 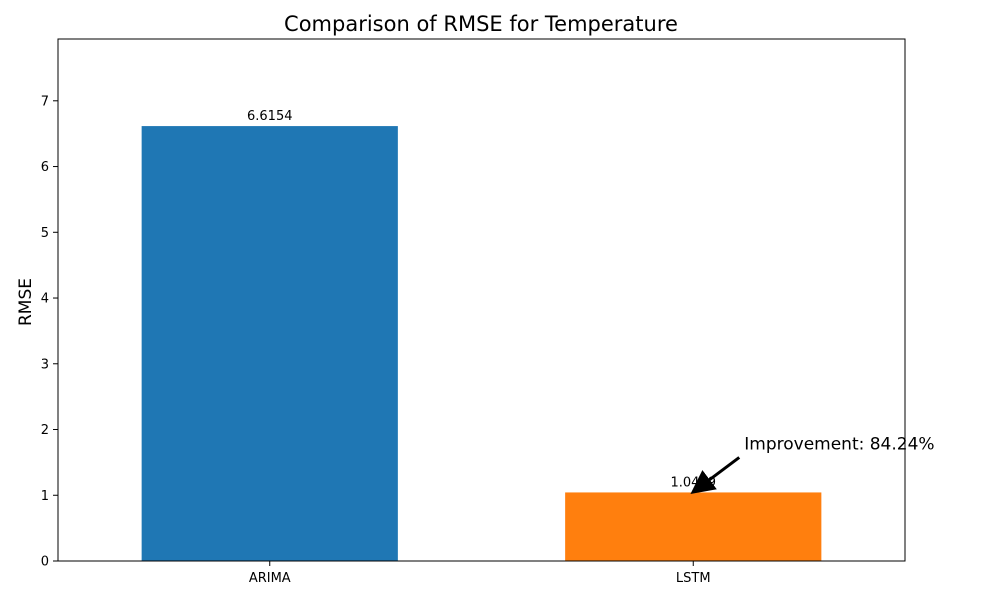 What do you see at coordinates (45, 299) in the screenshot?
I see `y-tick-label: 4` at bounding box center [45, 299].